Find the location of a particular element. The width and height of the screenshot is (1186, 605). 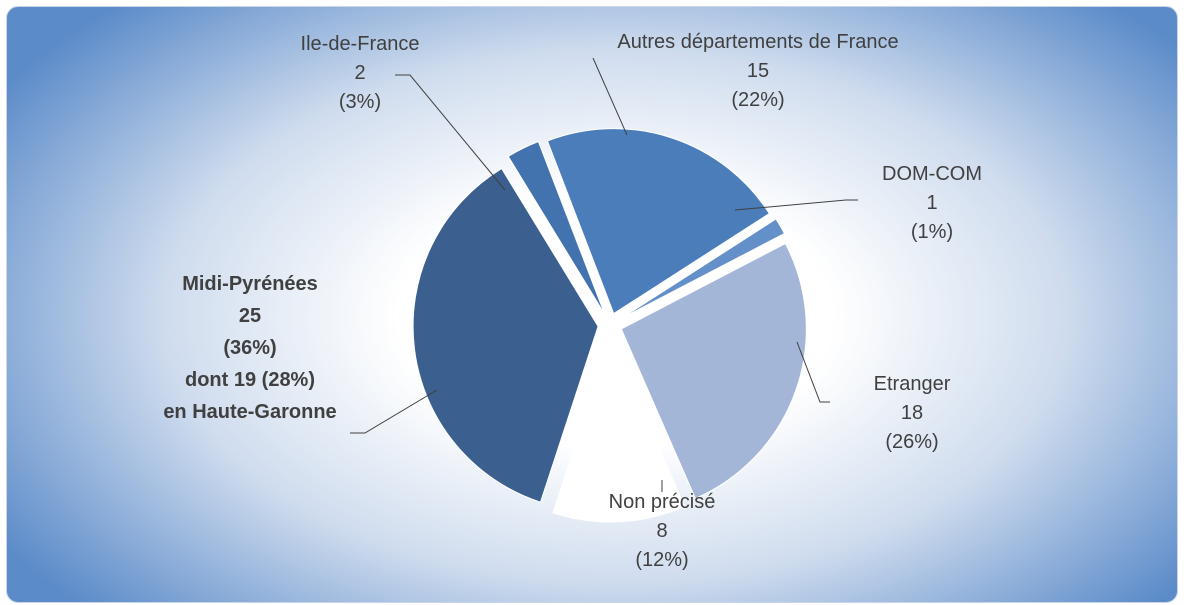

value-label: 15 is located at coordinates (758, 71).